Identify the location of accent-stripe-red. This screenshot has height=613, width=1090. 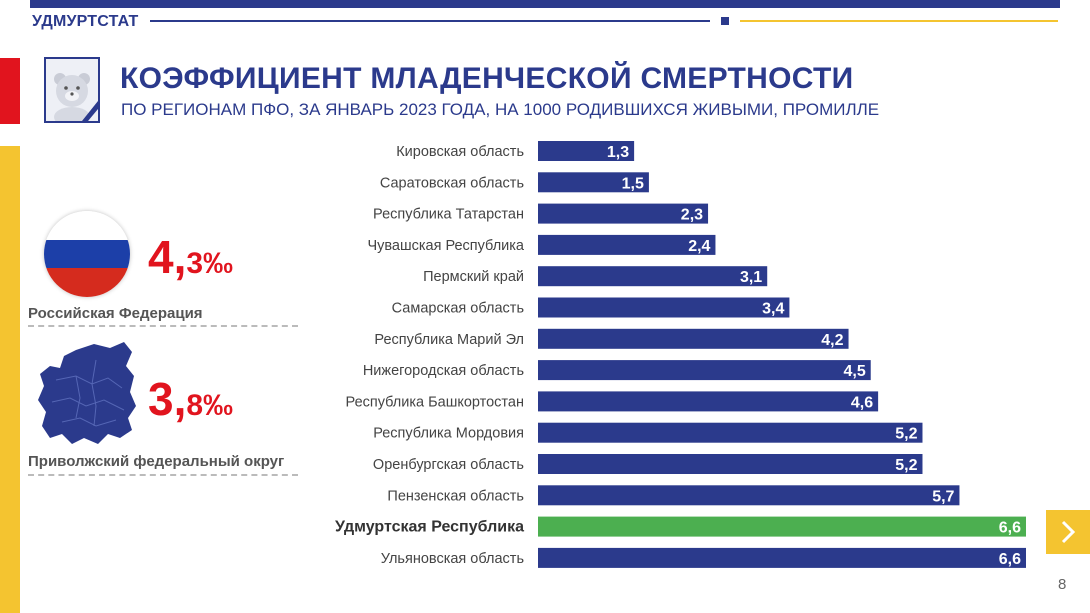
(10, 91).